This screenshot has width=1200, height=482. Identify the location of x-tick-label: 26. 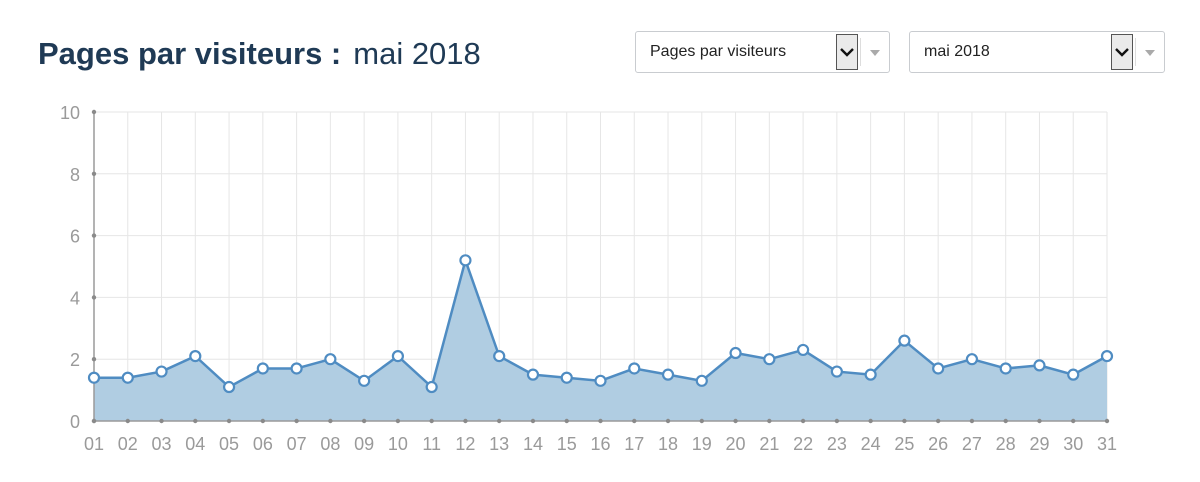
(938, 444).